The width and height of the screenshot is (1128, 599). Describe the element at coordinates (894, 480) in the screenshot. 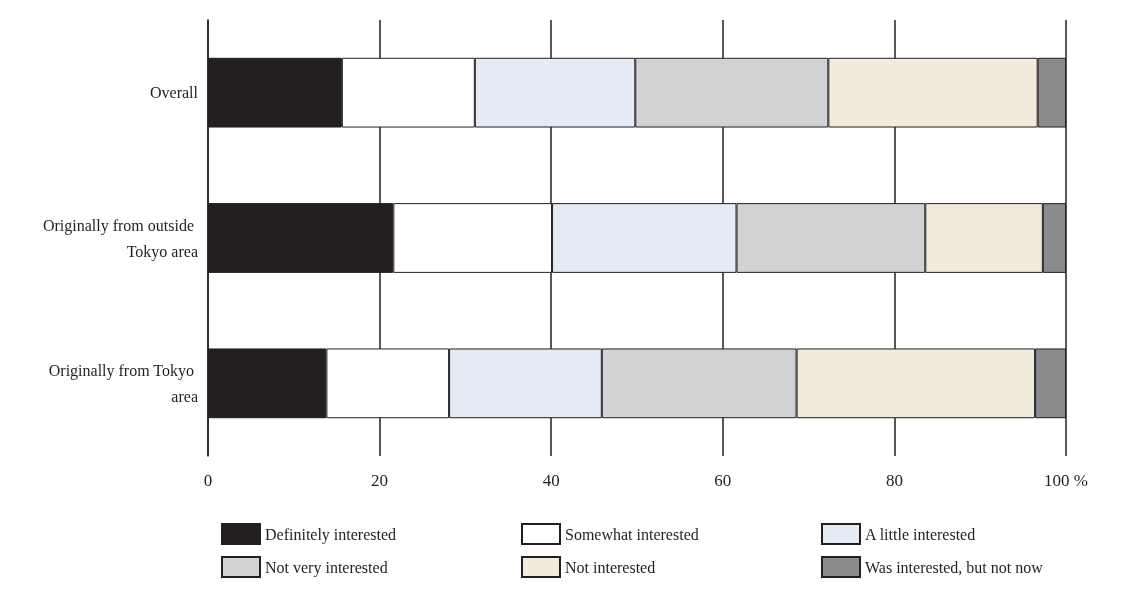

I see `x-tick-label: 80` at that location.